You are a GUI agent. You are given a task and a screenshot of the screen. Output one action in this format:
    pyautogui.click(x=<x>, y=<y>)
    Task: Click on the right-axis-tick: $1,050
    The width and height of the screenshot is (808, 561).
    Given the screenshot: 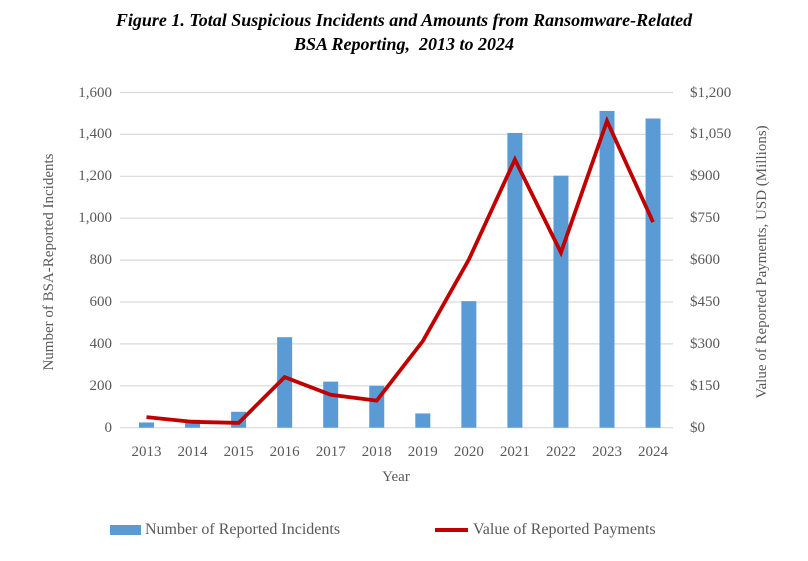 What is the action you would take?
    pyautogui.click(x=711, y=134)
    